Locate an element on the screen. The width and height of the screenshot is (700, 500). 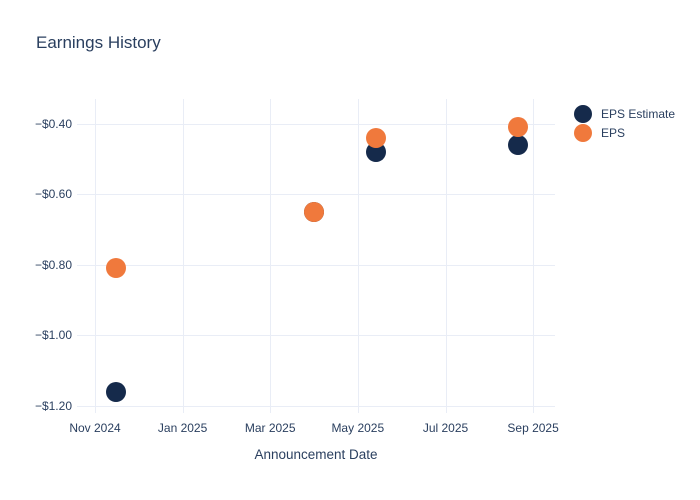
x-axis-title: Announcement Date is located at coordinates (316, 454).